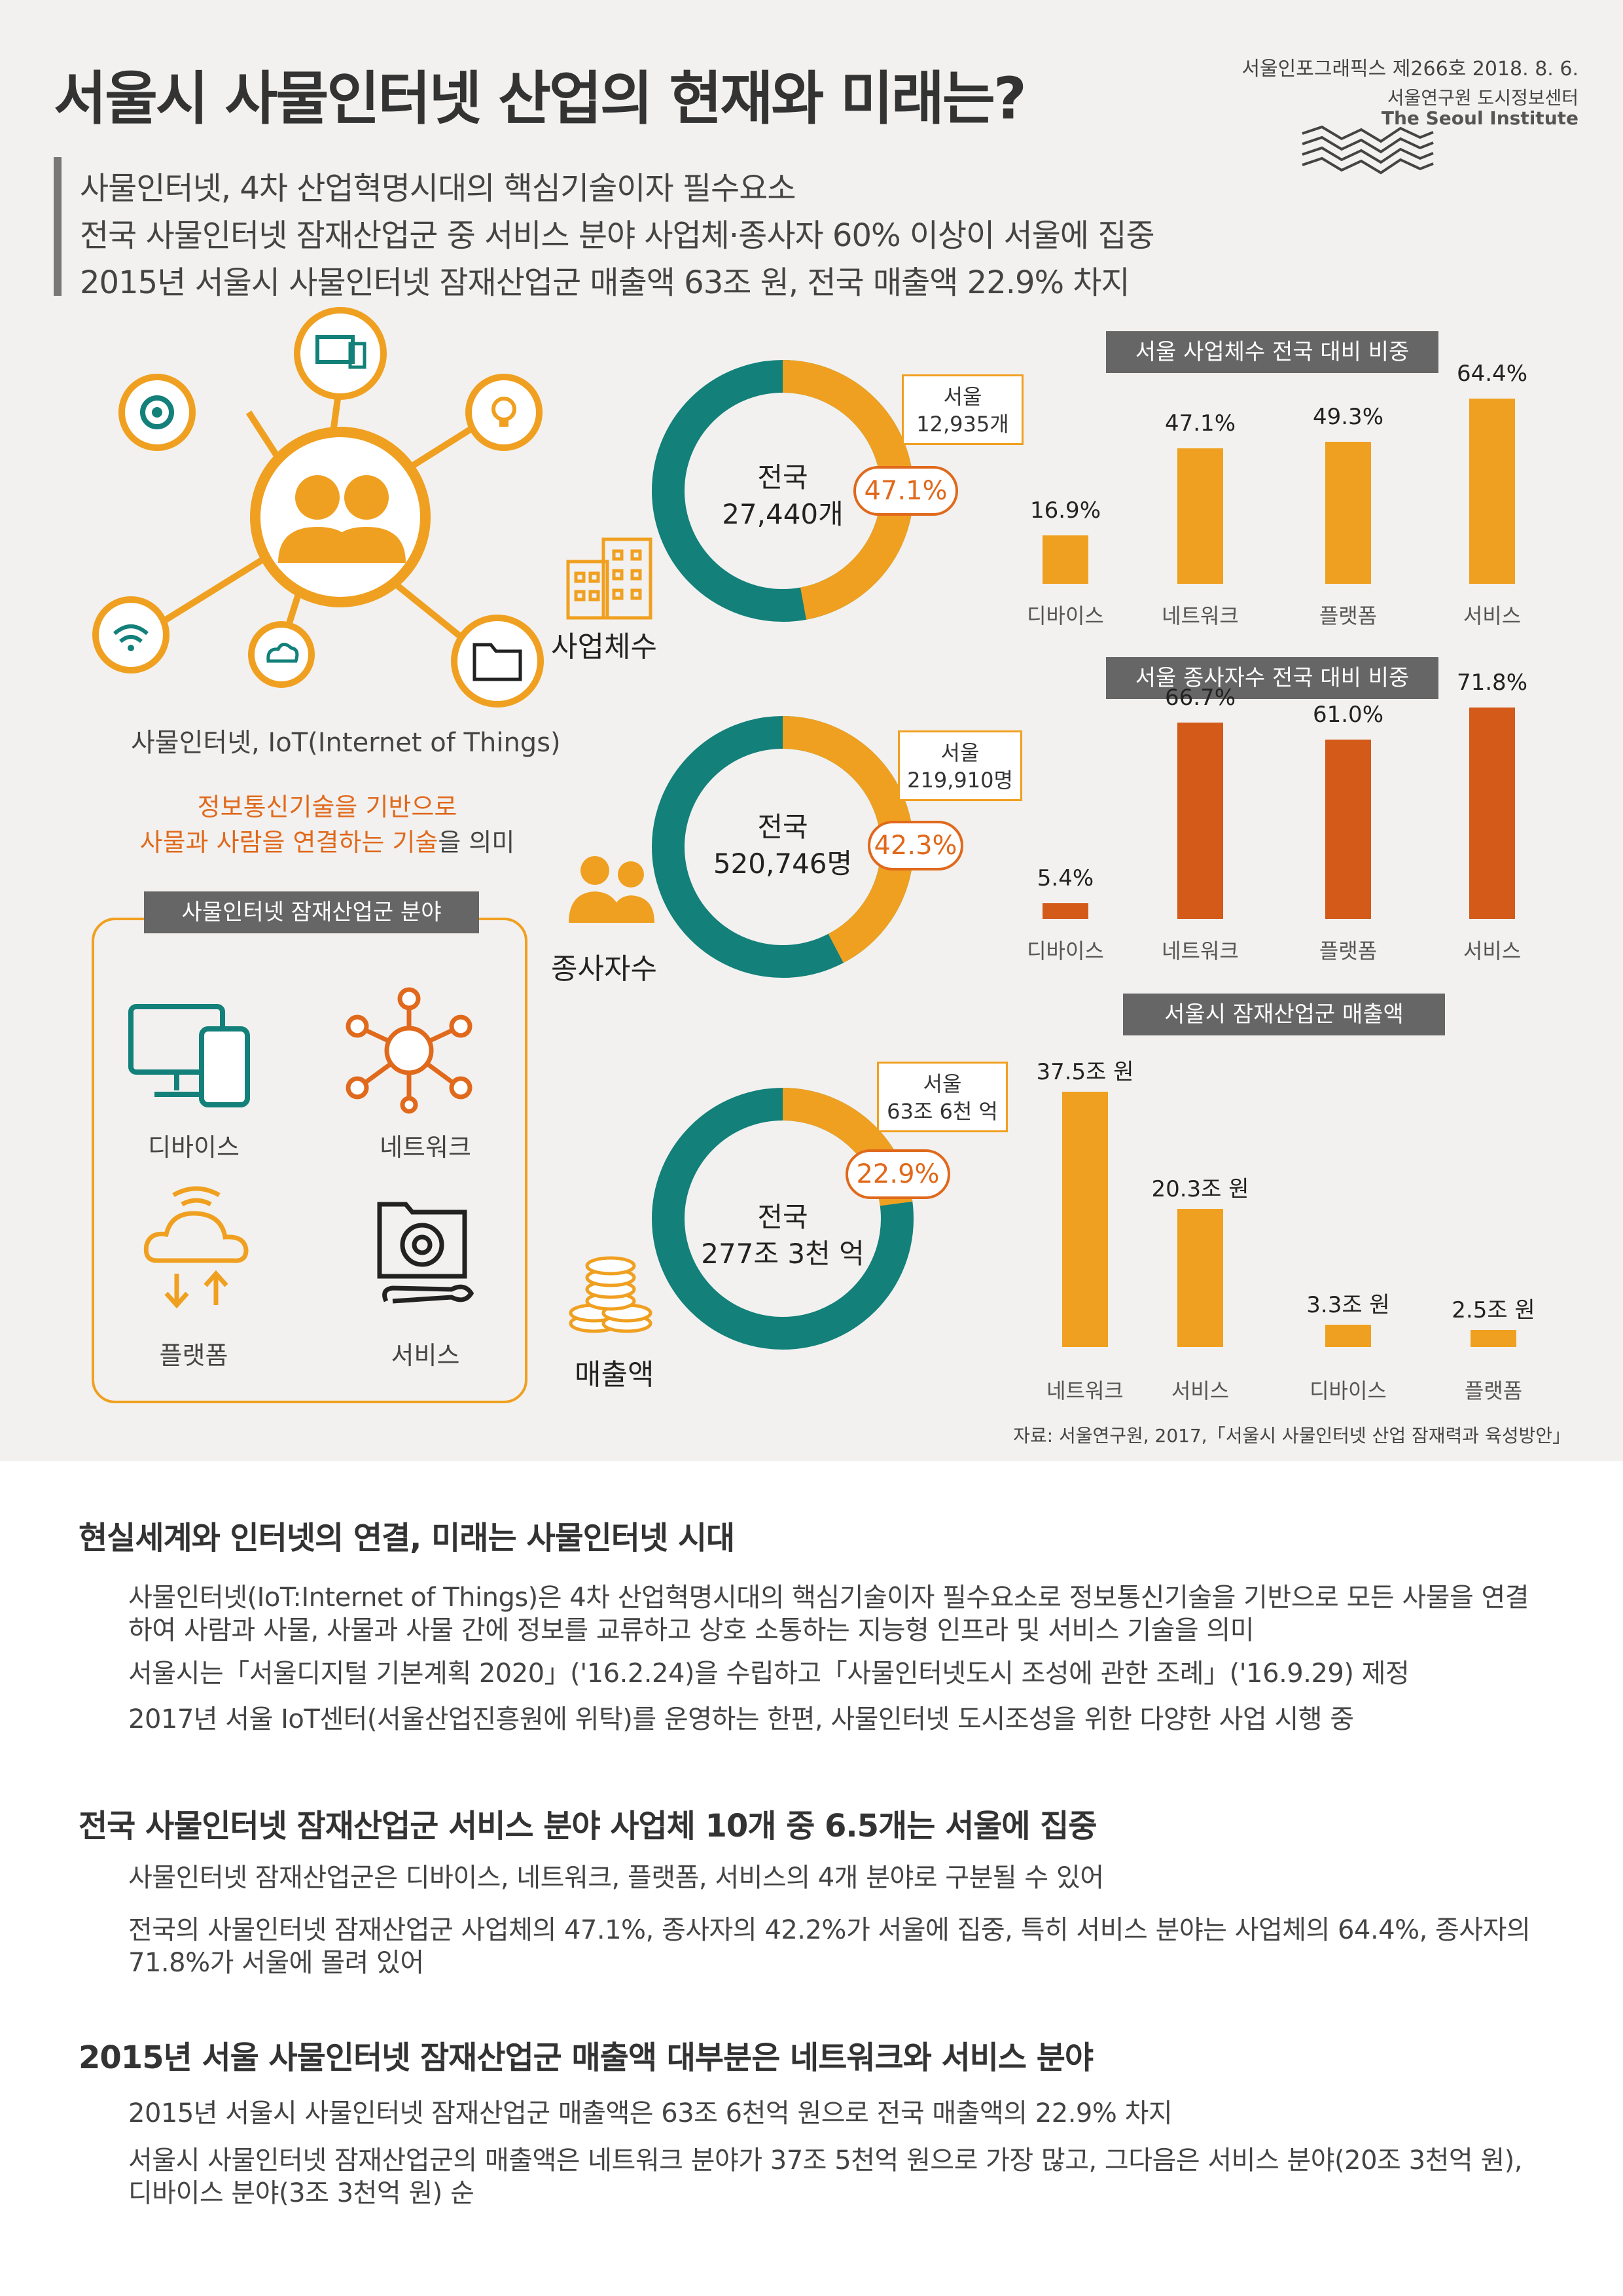  What do you see at coordinates (962, 424) in the screenshot?
I see `donut-business-callout-value: 12,935개` at bounding box center [962, 424].